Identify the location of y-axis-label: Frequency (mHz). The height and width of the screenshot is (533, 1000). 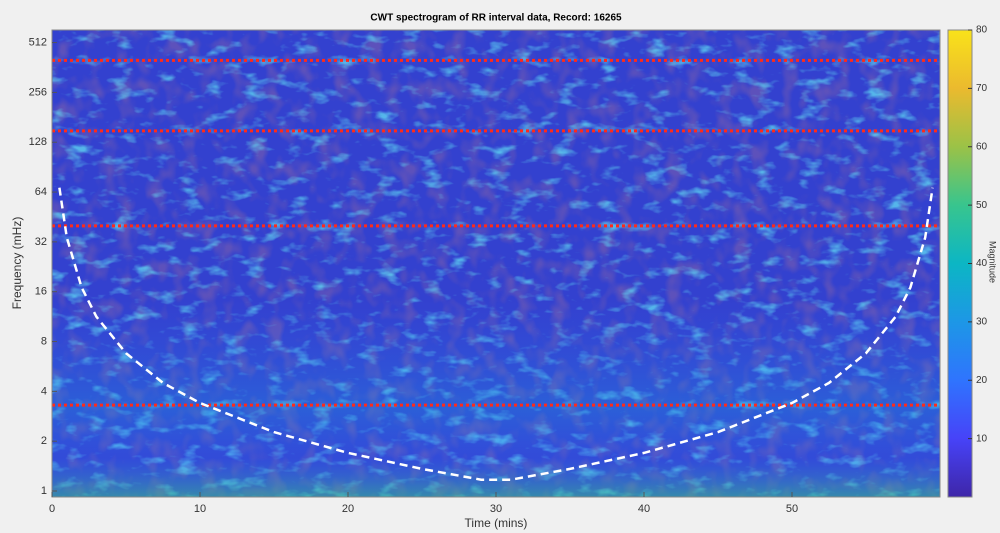
(17, 263).